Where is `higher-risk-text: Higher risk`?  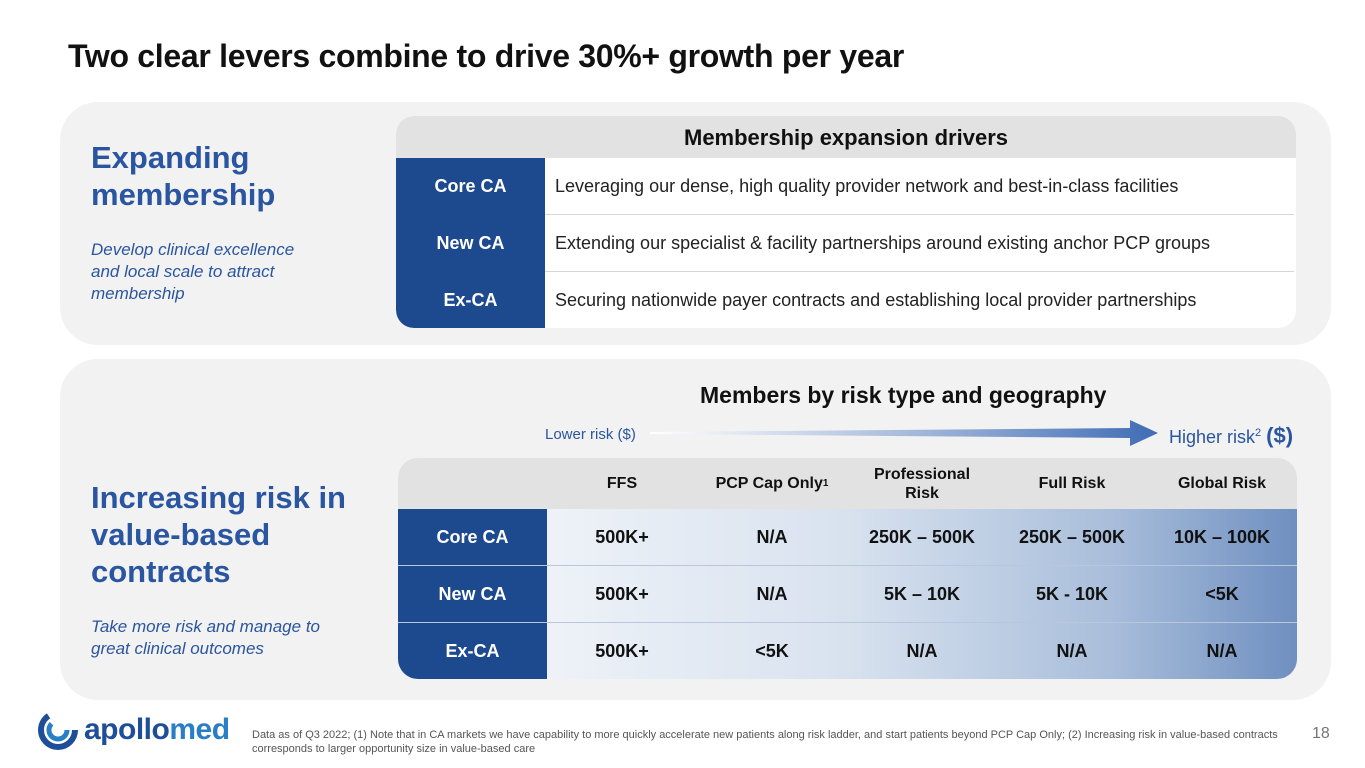
higher-risk-text: Higher risk is located at coordinates (1212, 437).